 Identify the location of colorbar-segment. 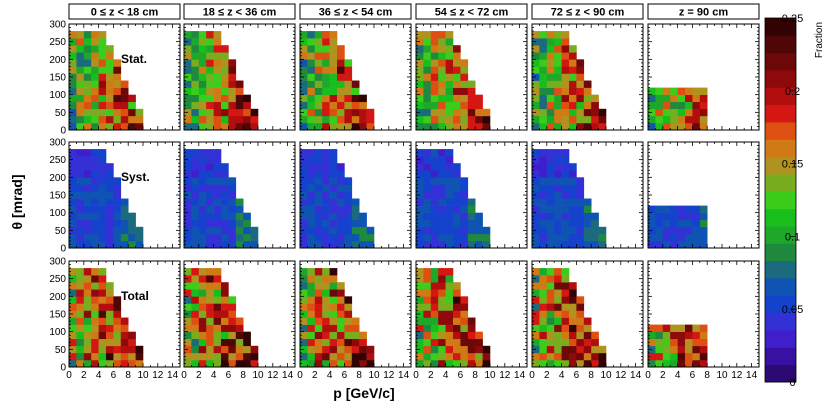
(780, 61).